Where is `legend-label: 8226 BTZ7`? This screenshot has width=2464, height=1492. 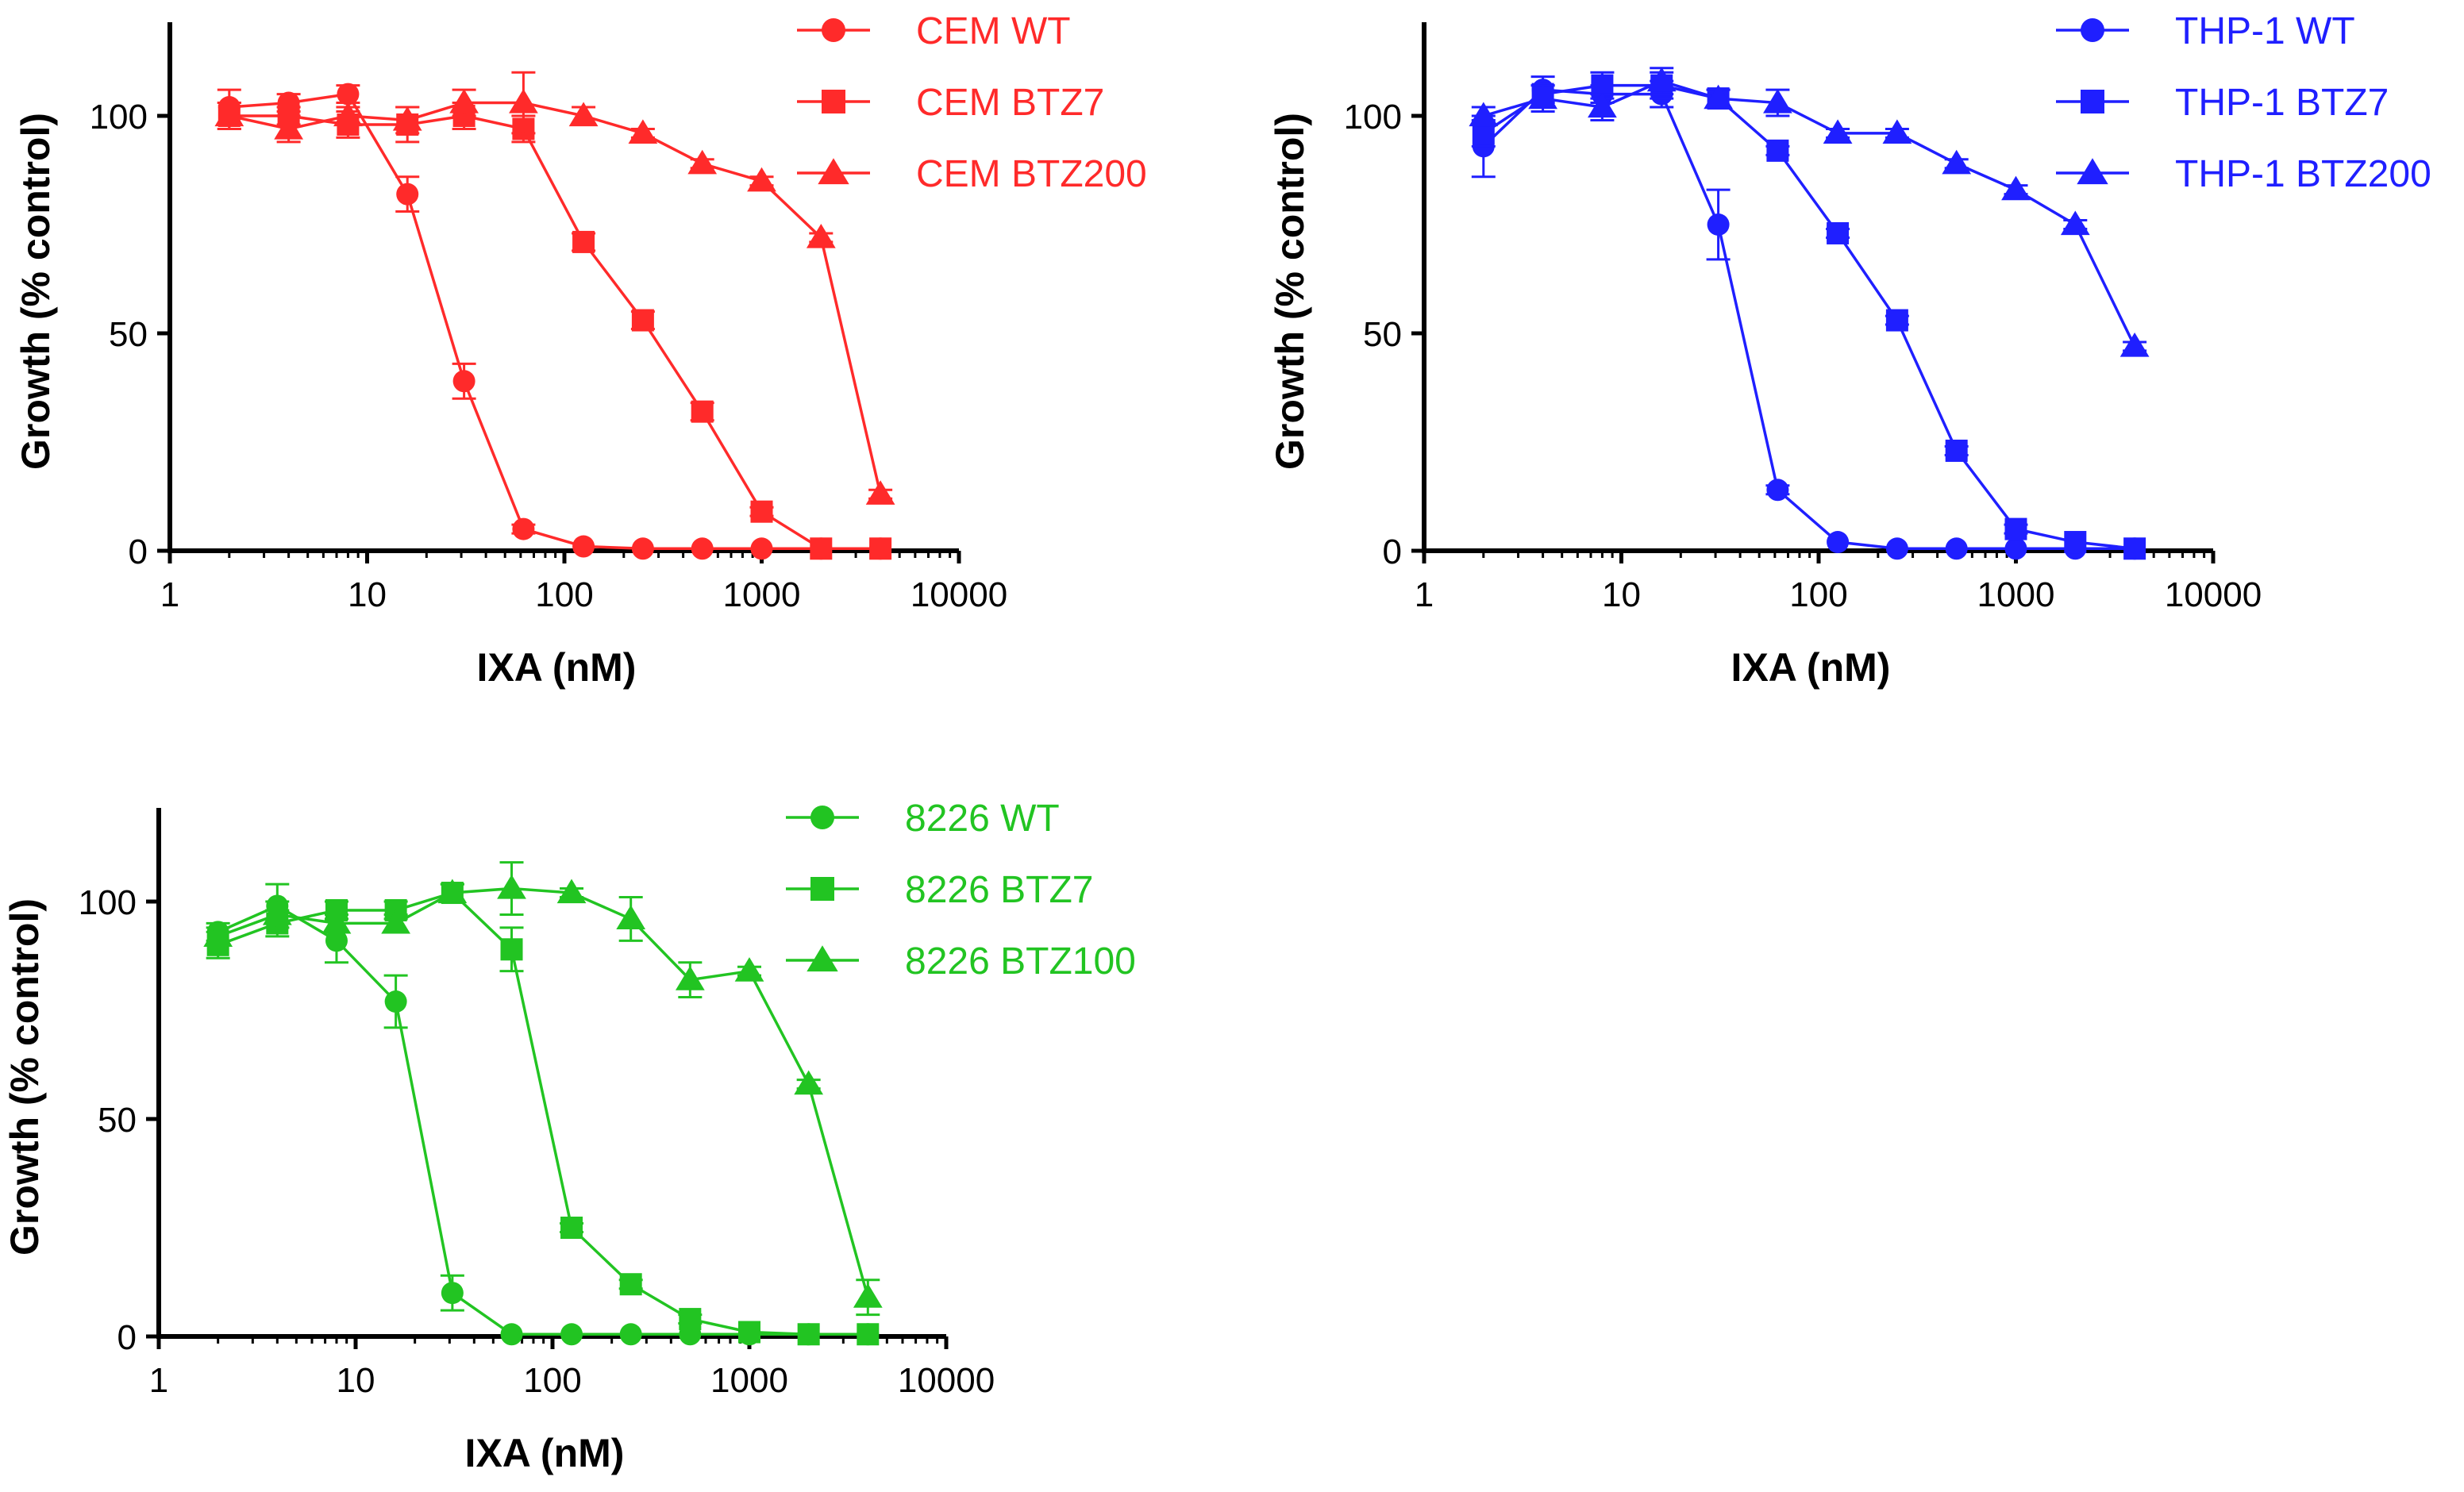
legend-label: 8226 BTZ7 is located at coordinates (999, 890).